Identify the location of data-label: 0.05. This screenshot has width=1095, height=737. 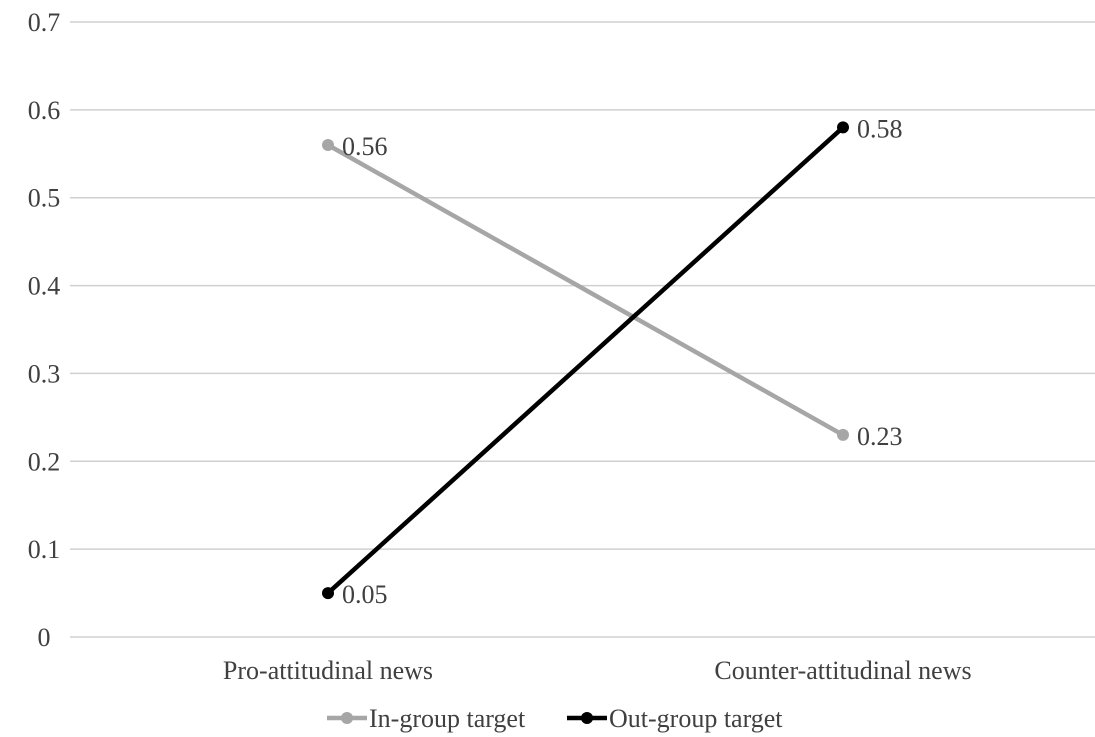
(365, 594).